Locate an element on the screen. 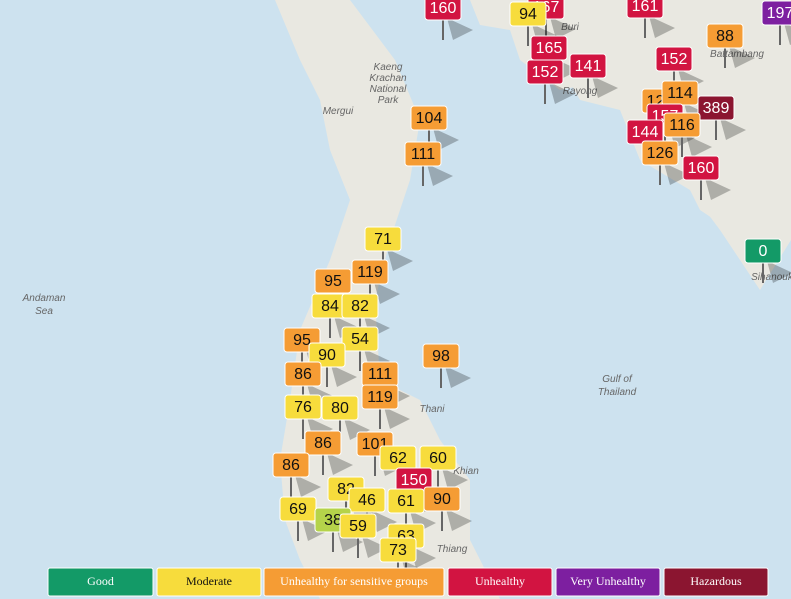 The image size is (791, 599). aqi-marker: 59 is located at coordinates (363, 535).